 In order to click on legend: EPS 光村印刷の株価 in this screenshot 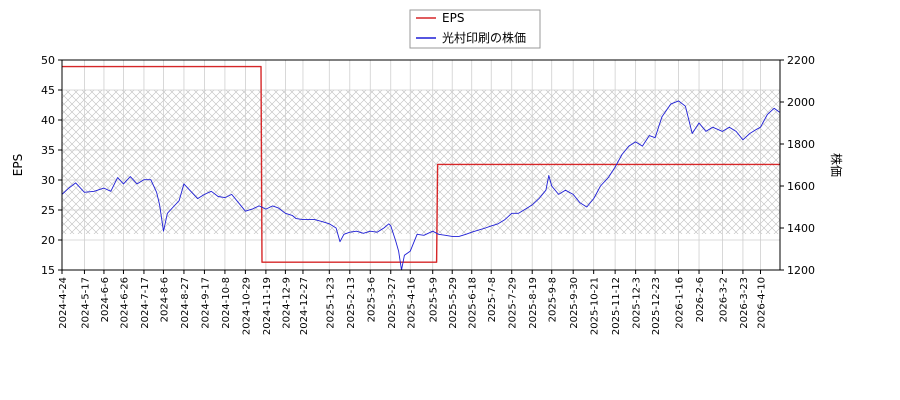, I will do `click(475, 29)`.